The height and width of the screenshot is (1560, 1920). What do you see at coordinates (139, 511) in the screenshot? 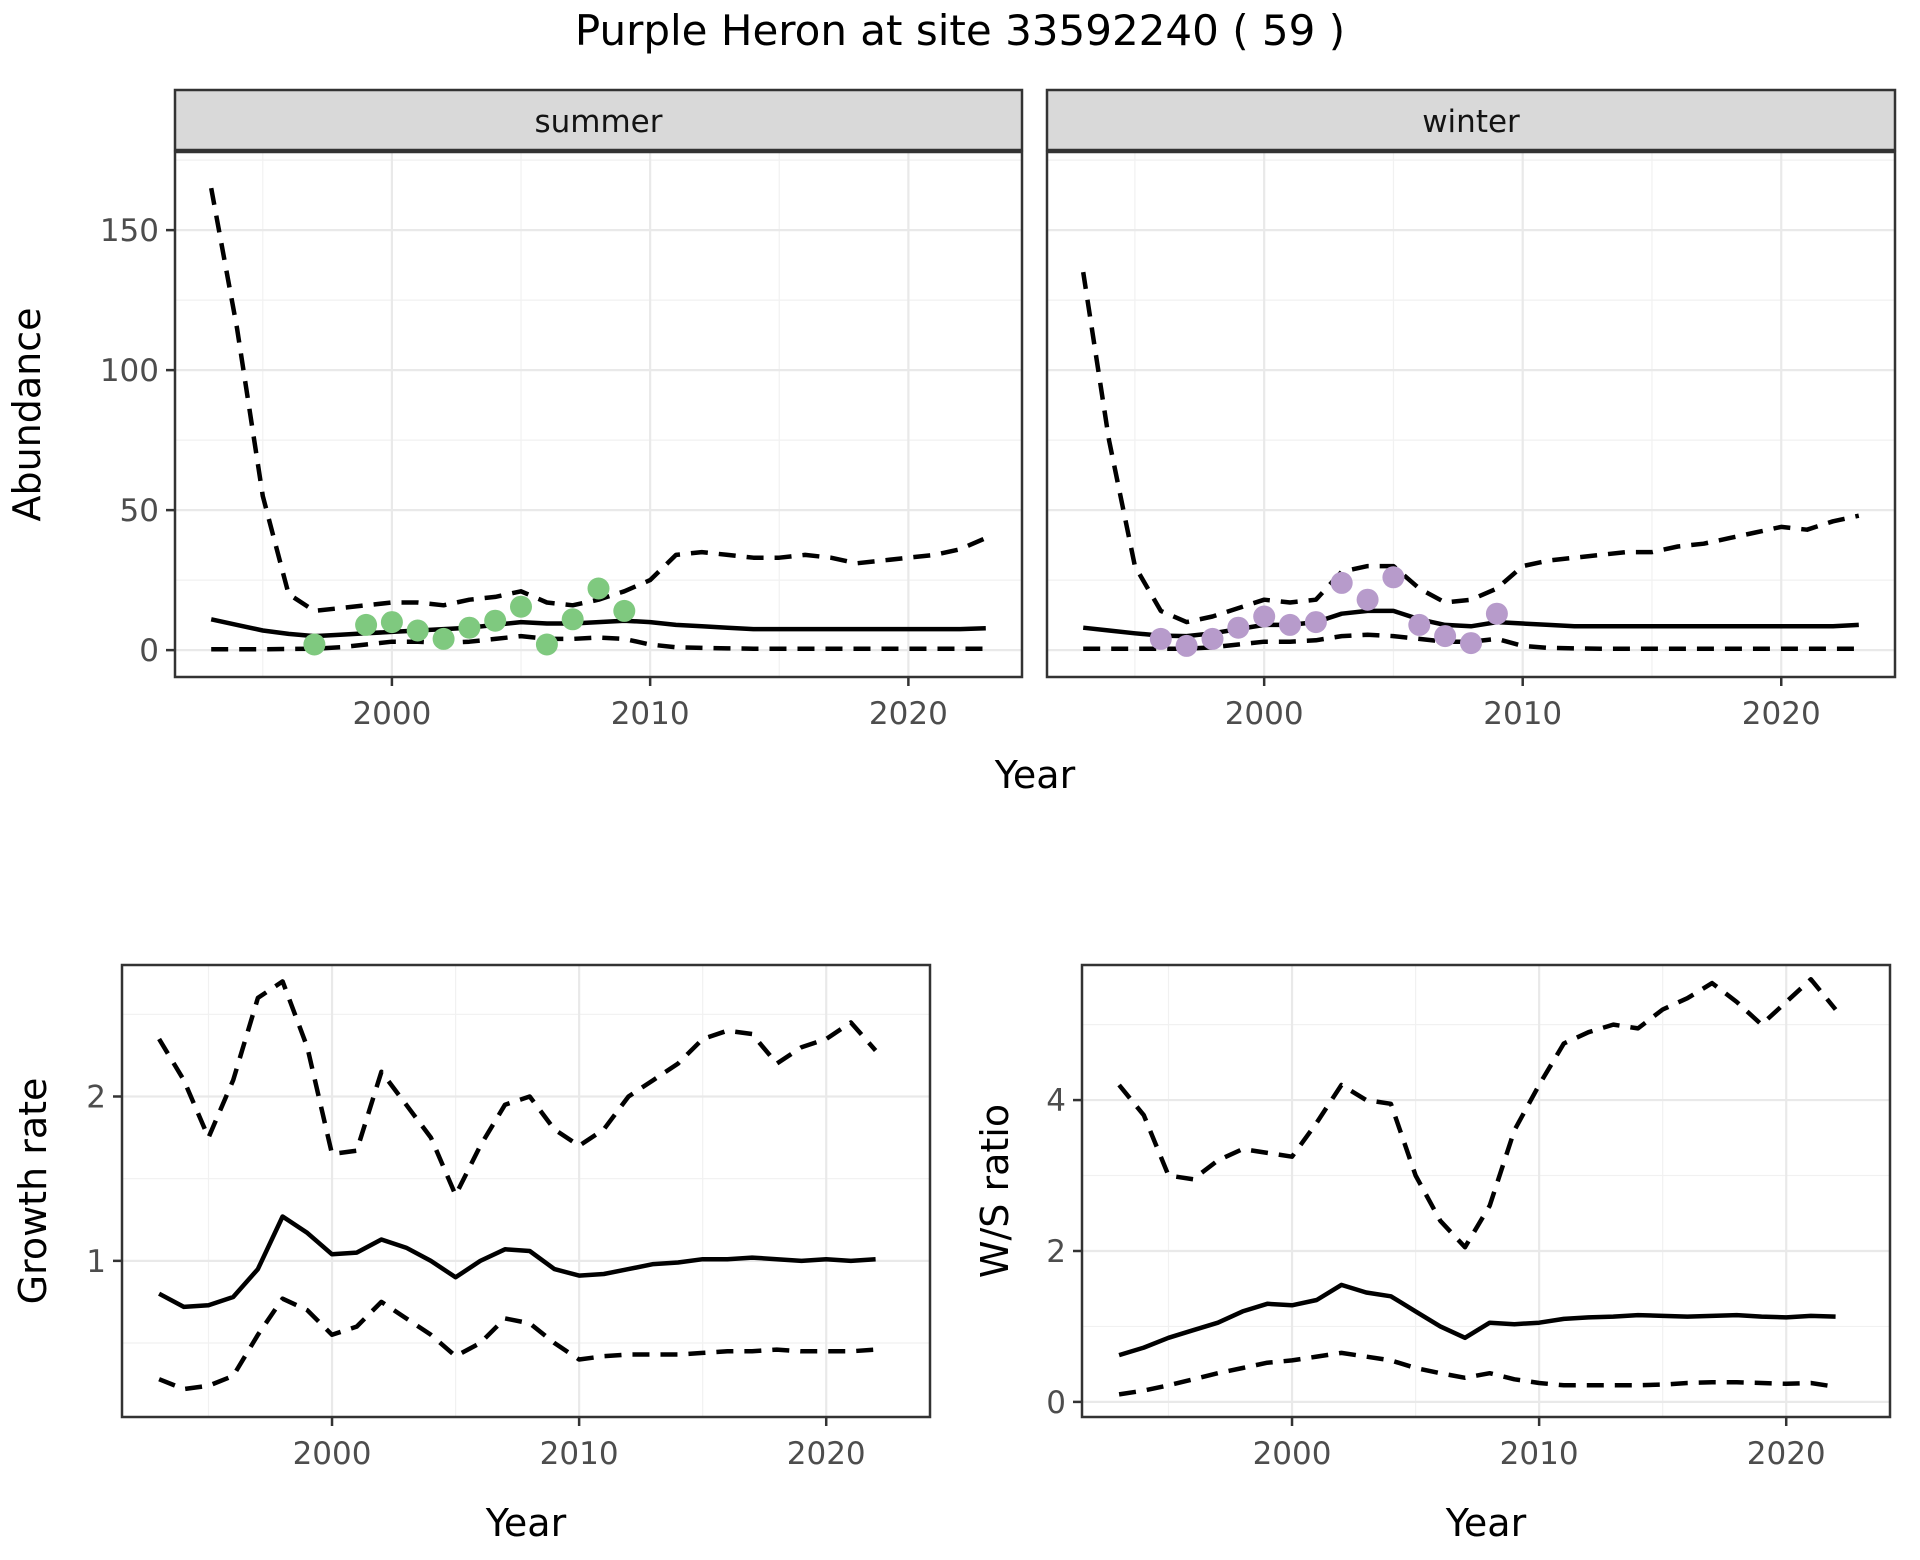
I see `summer-y-tick-label: 50` at bounding box center [139, 511].